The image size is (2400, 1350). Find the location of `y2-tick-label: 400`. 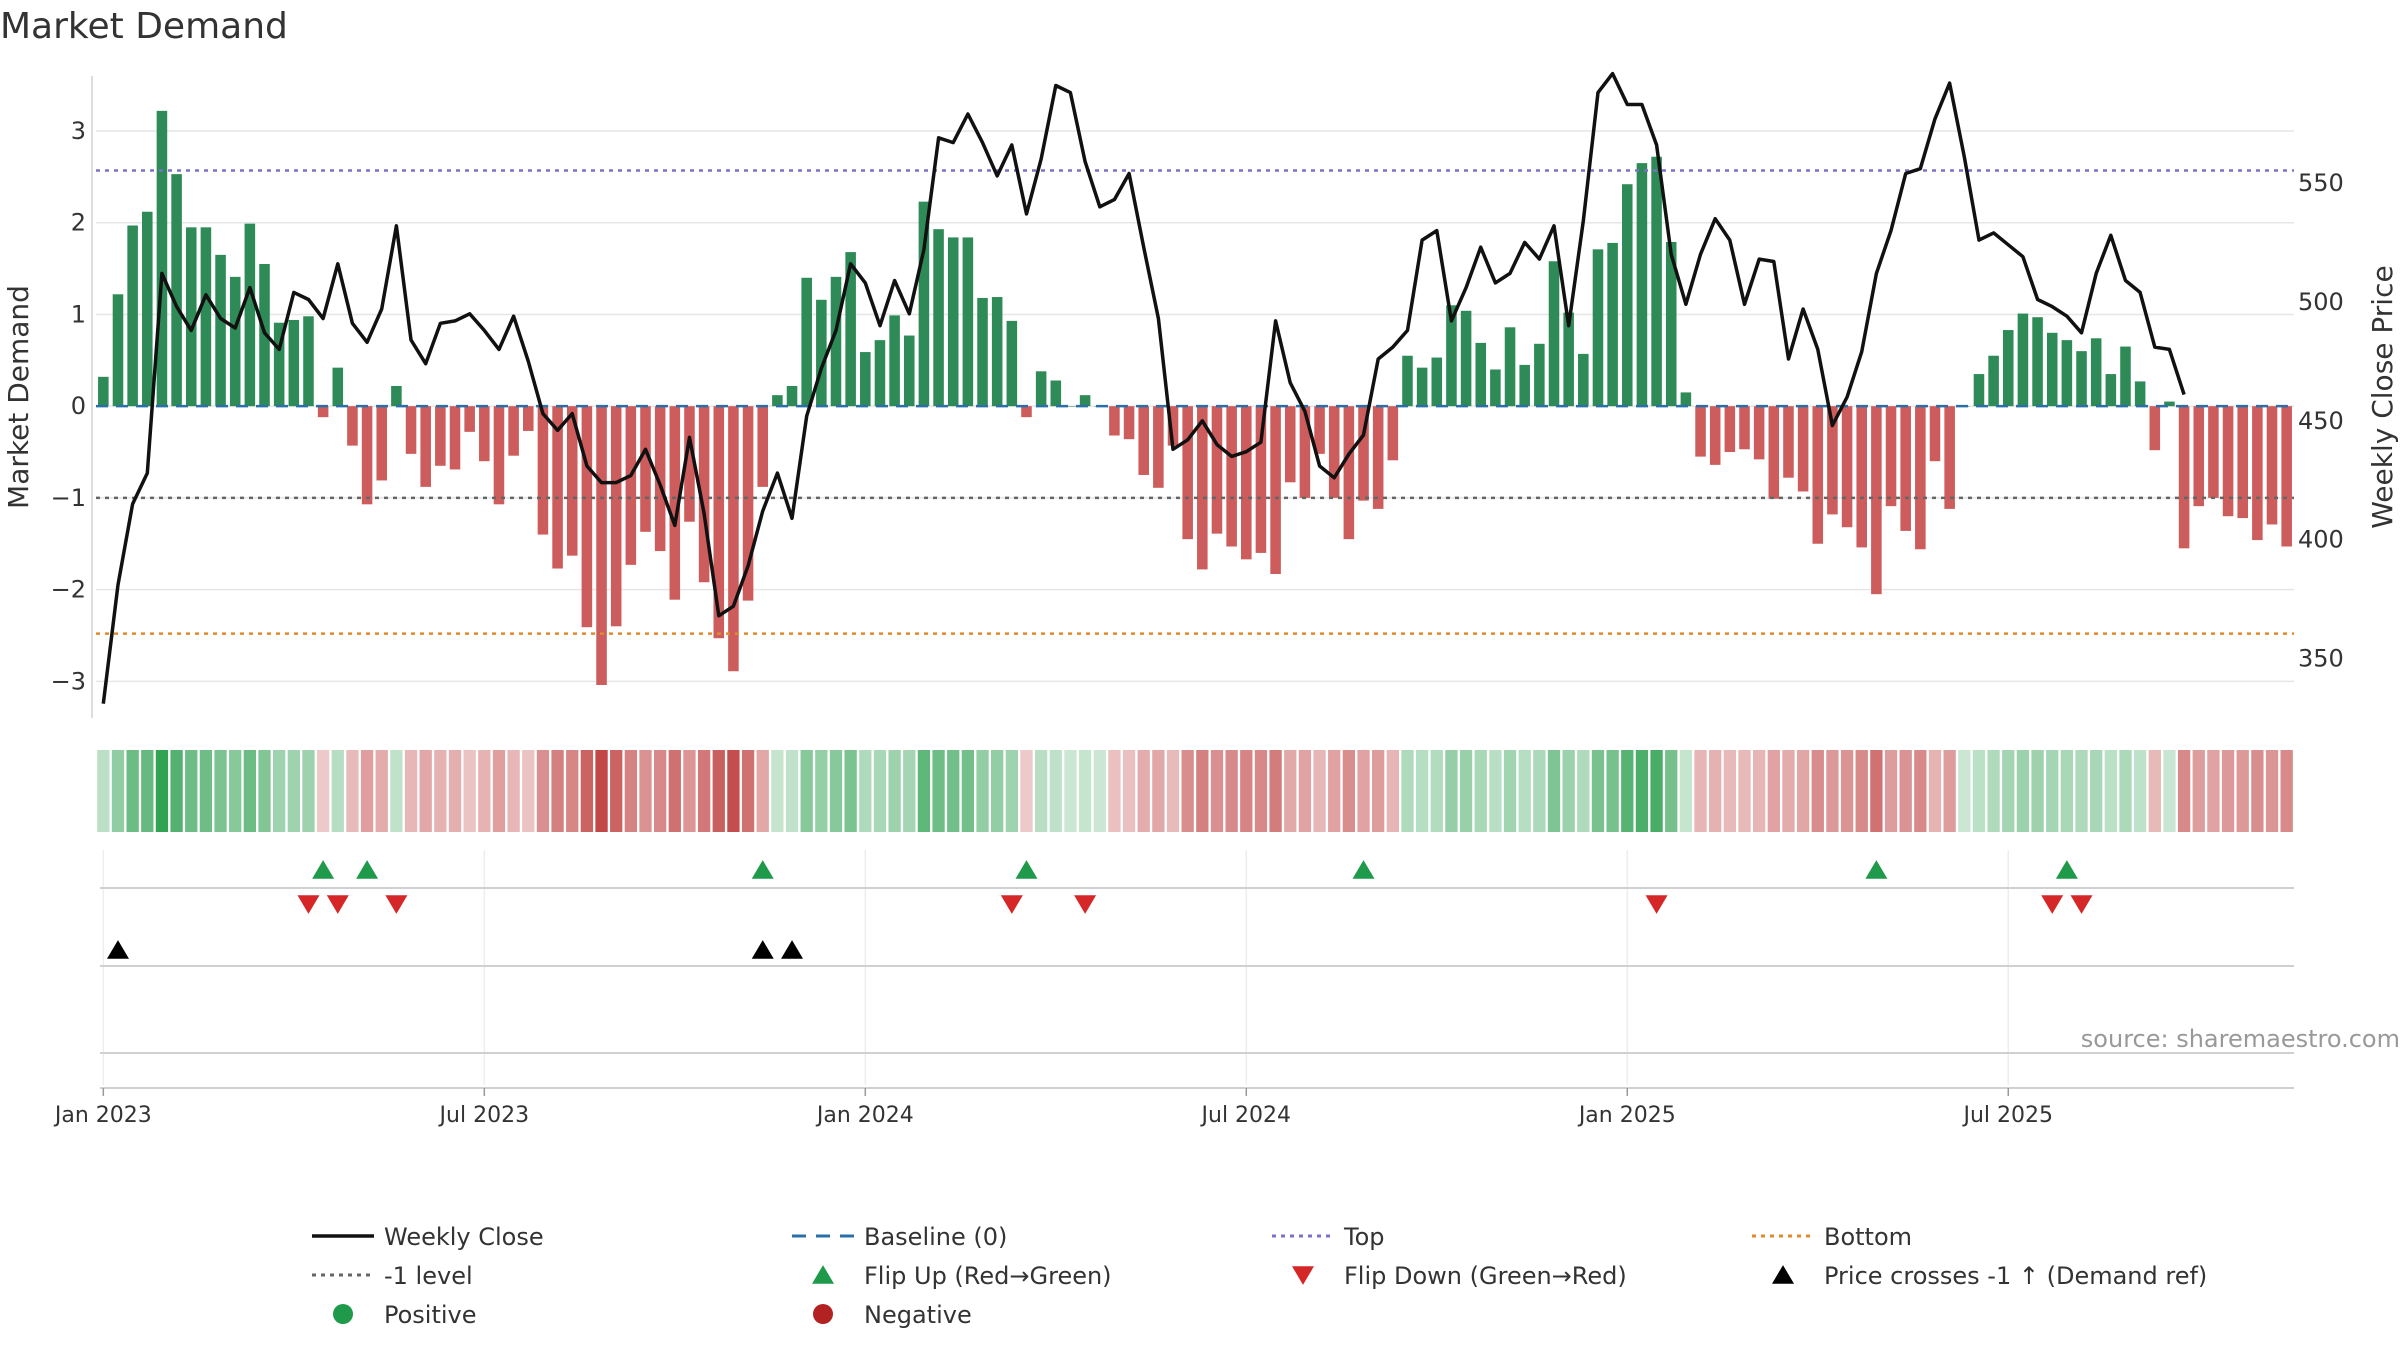

y2-tick-label: 400 is located at coordinates (2321, 540).